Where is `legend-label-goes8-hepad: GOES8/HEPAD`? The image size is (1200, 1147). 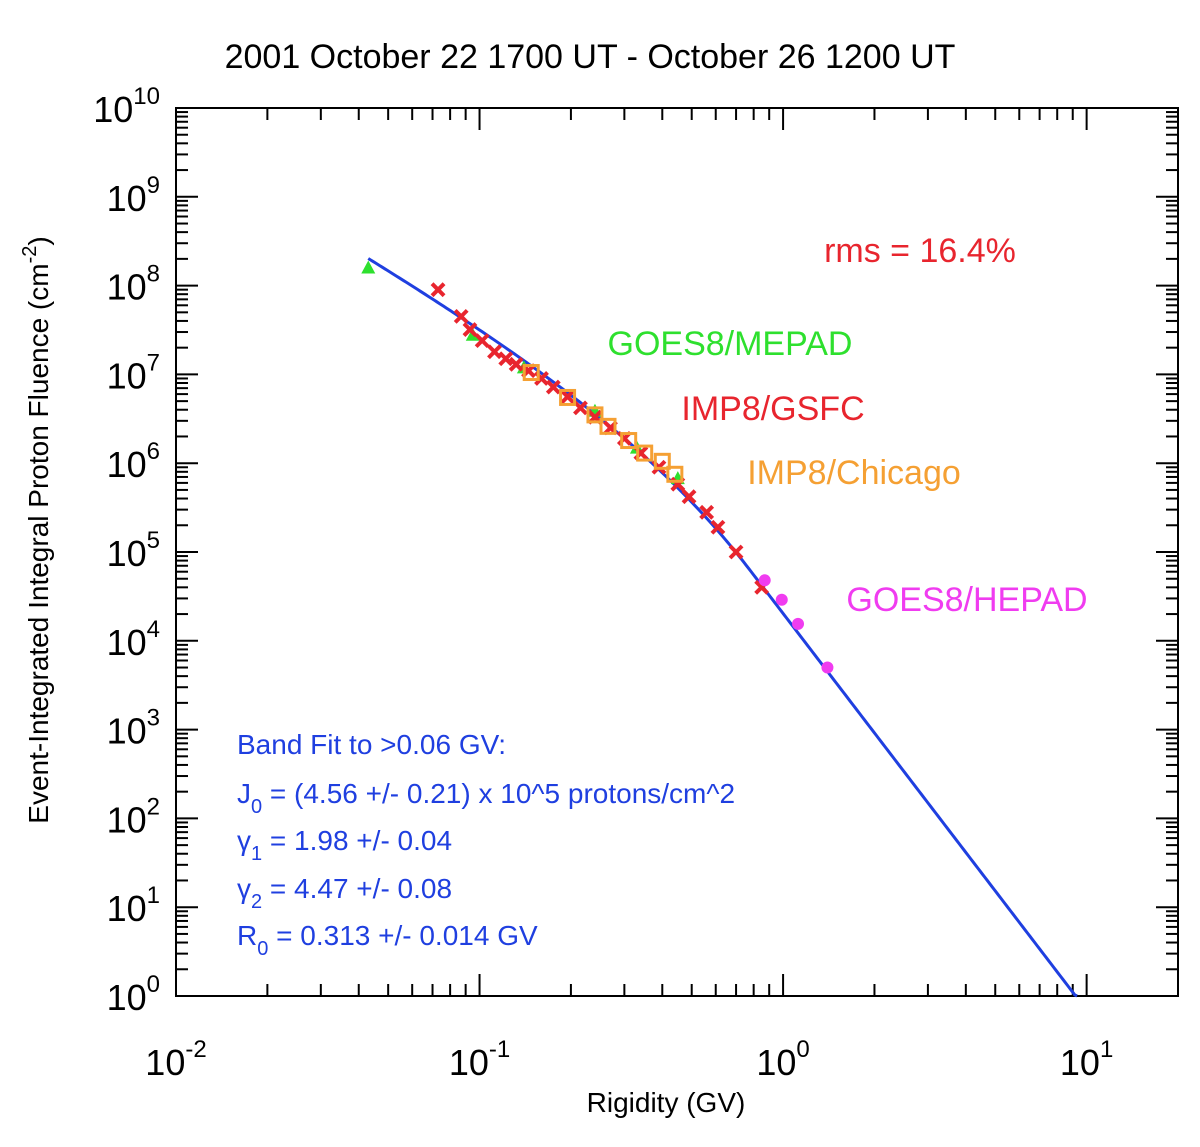 legend-label-goes8-hepad: GOES8/HEPAD is located at coordinates (966, 600).